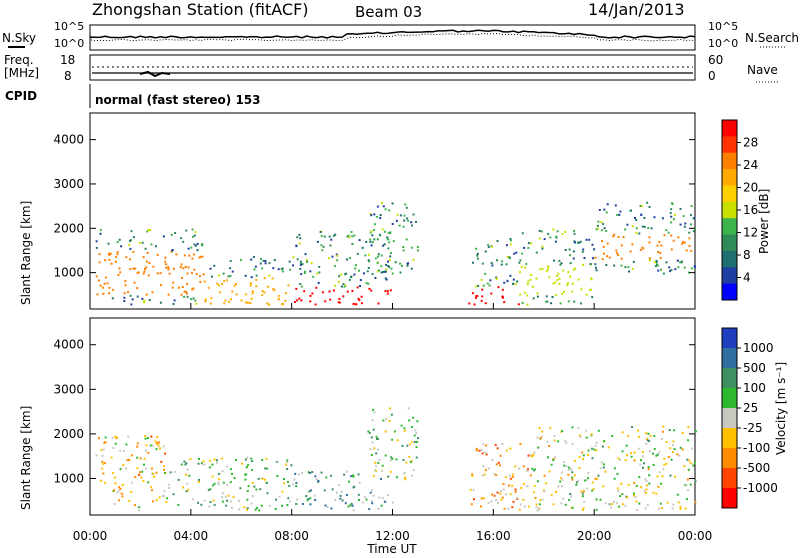  Describe the element at coordinates (19, 60) in the screenshot. I see `freq-label-1: Freq.` at that location.